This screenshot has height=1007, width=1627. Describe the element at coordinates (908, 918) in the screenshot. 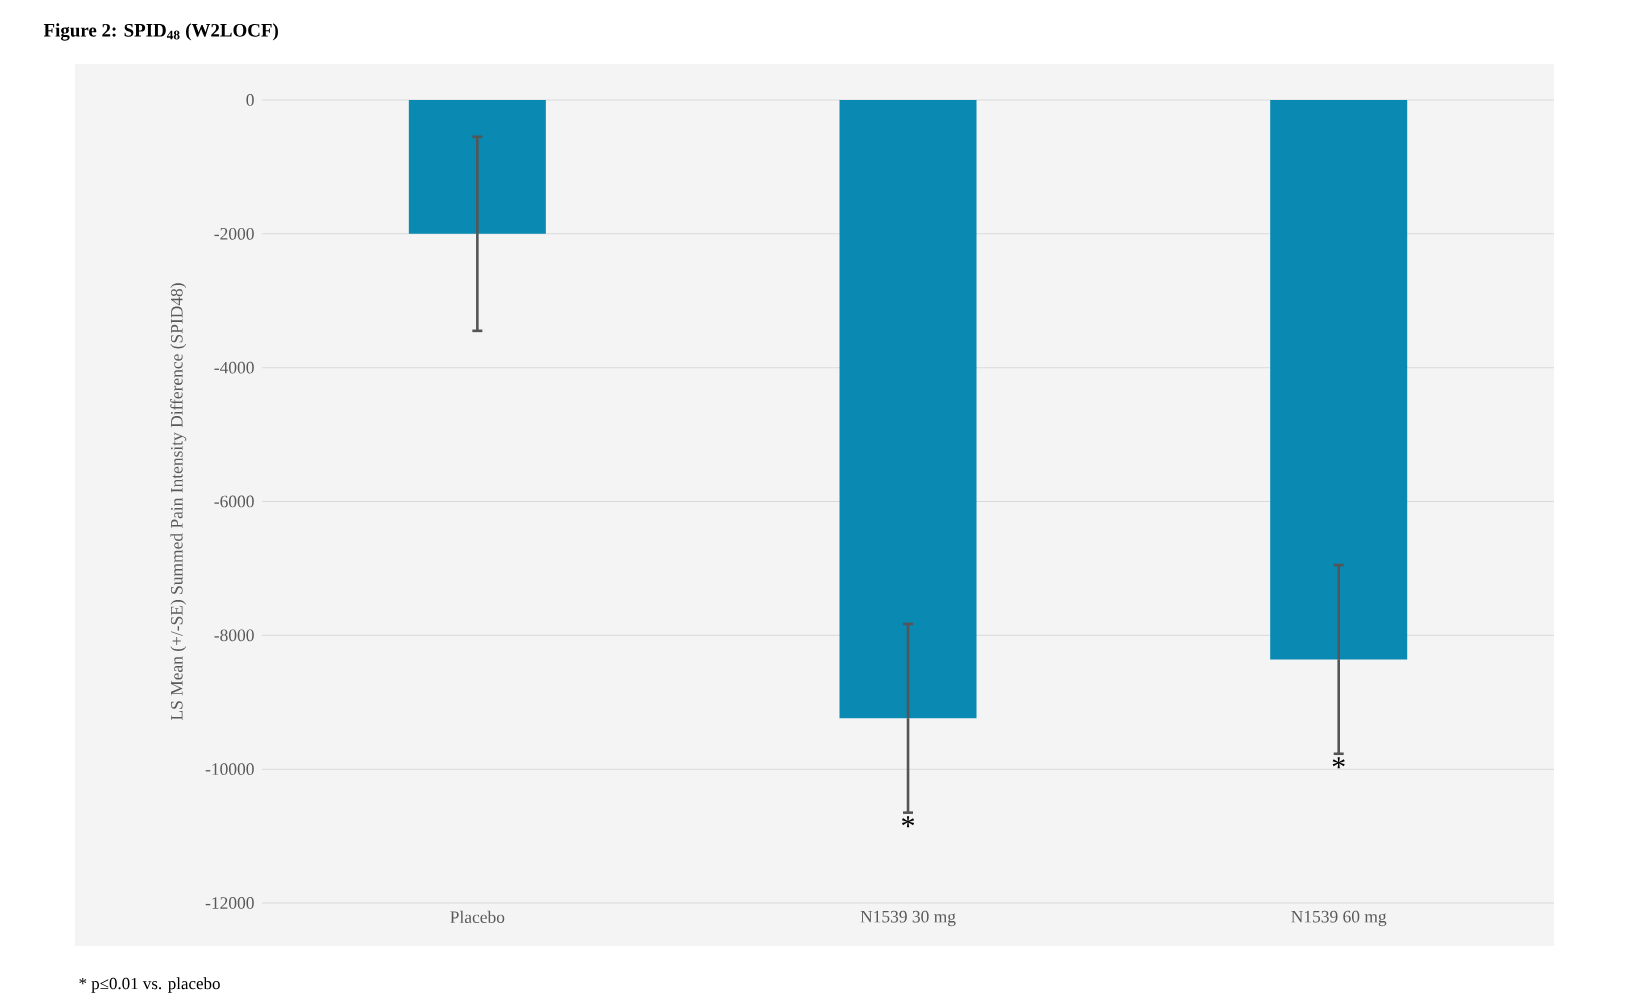

I see `x-tick-label: N1539 30 mg` at that location.